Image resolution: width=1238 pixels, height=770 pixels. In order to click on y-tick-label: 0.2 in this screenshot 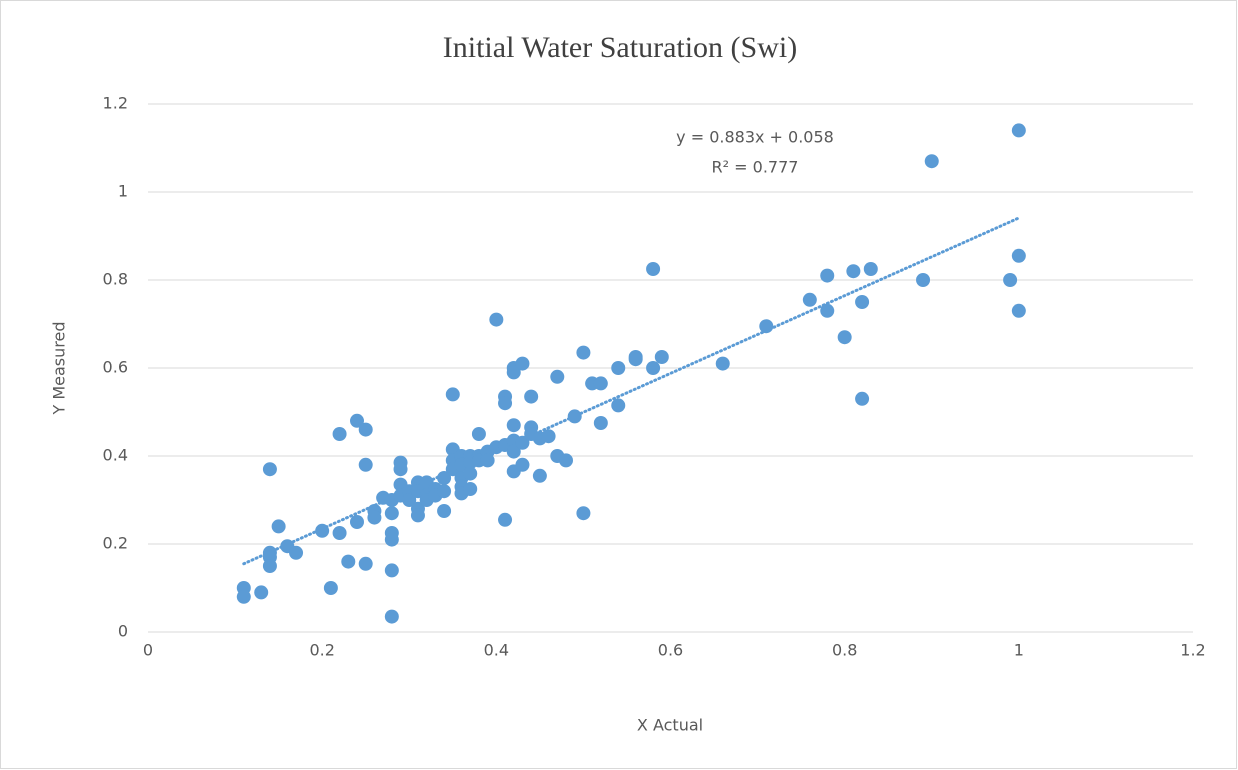, I will do `click(115, 543)`.